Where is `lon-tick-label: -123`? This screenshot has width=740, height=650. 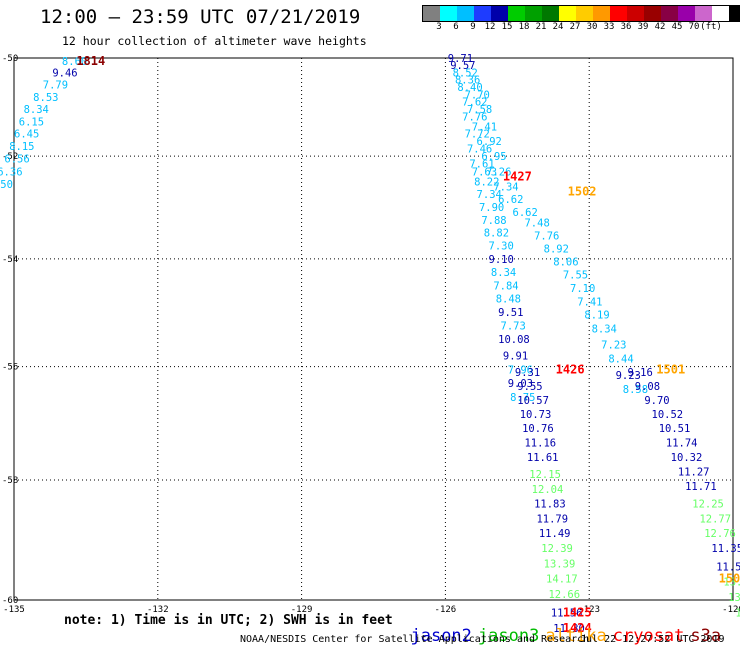
lon-tick-label: -123 is located at coordinates (589, 610).